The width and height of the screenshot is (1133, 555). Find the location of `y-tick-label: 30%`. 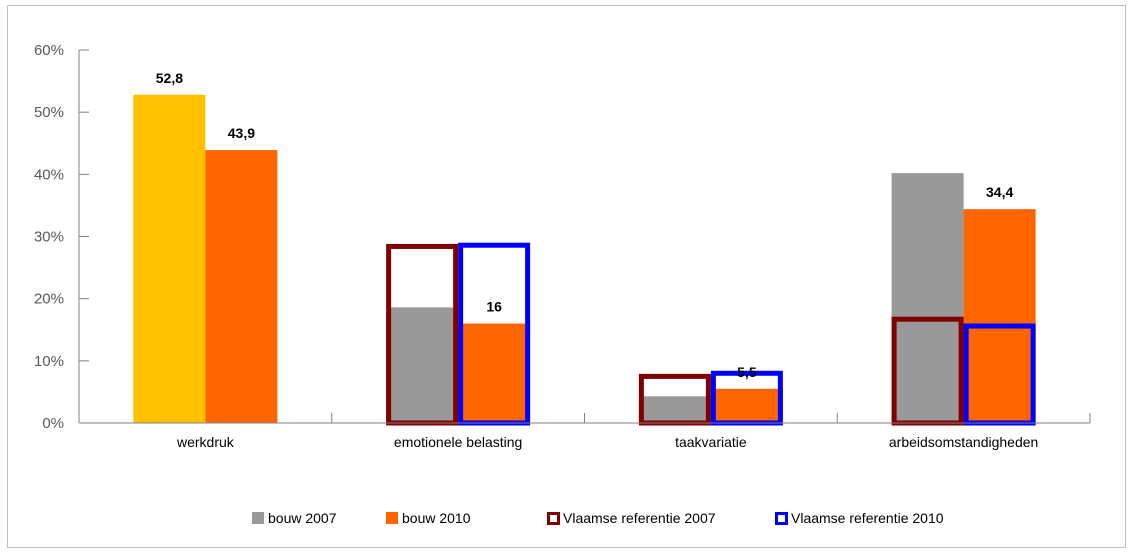

y-tick-label: 30% is located at coordinates (49, 237).